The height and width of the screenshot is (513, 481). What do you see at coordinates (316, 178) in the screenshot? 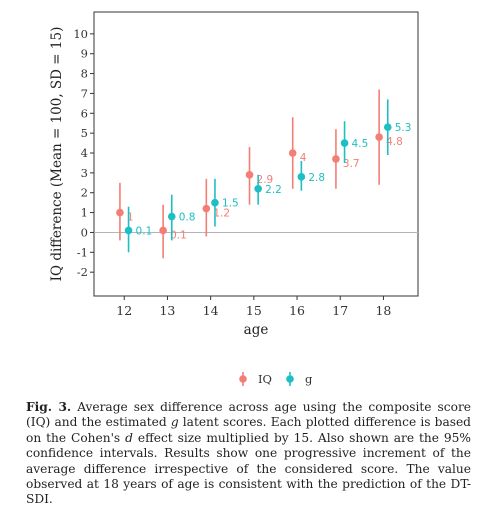
I see `data-label: 2.8` at bounding box center [316, 178].